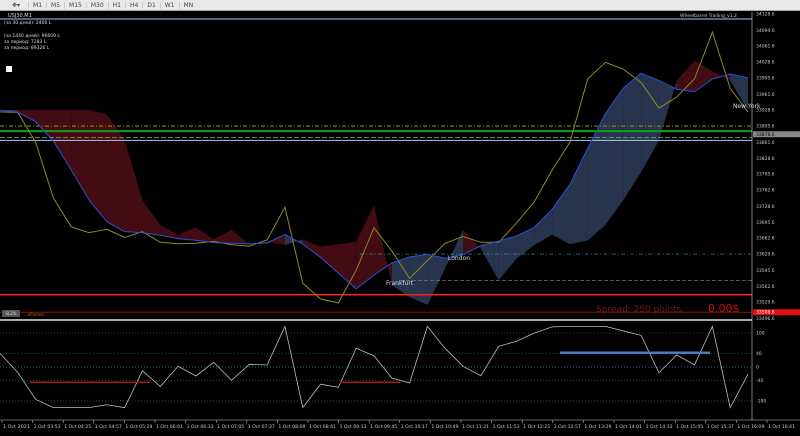  What do you see at coordinates (765, 95) in the screenshot?
I see `price-tick: 33961.6` at bounding box center [765, 95].